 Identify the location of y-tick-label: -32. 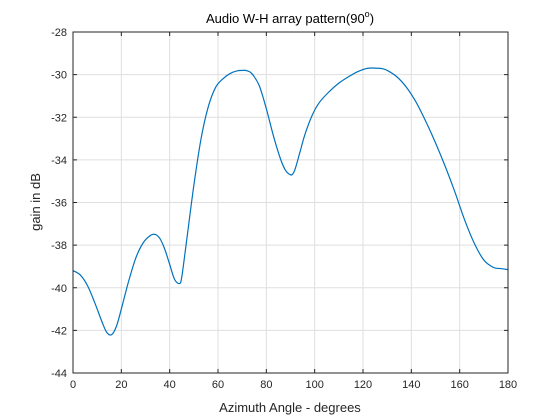
(59, 118).